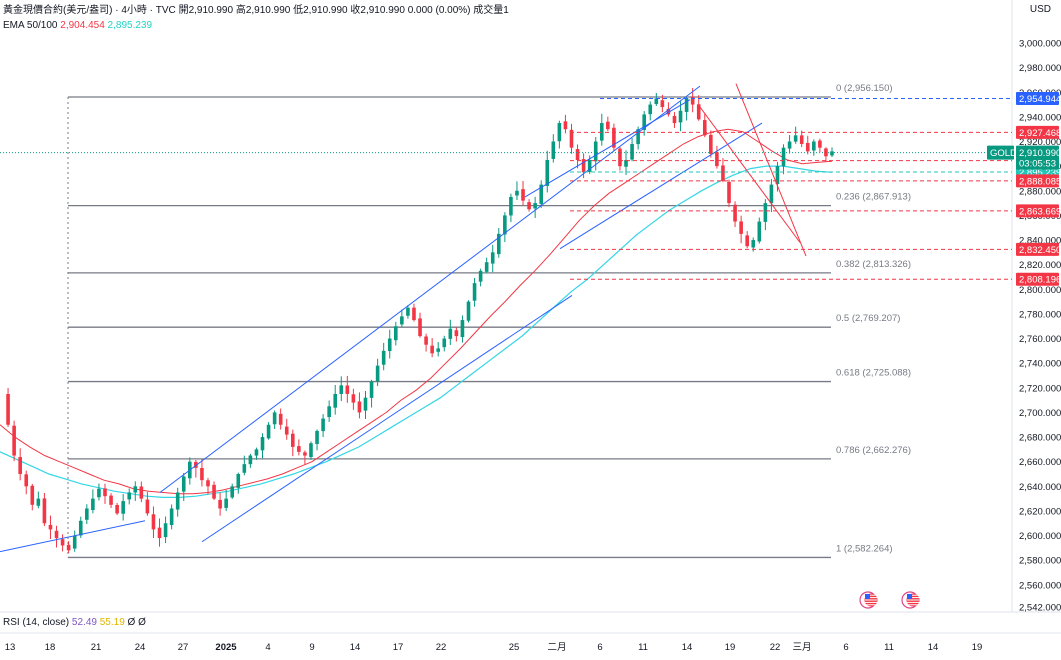 This screenshot has width=1061, height=660. Describe the element at coordinates (771, 170) in the screenshot. I see `descending-line-upper` at that location.